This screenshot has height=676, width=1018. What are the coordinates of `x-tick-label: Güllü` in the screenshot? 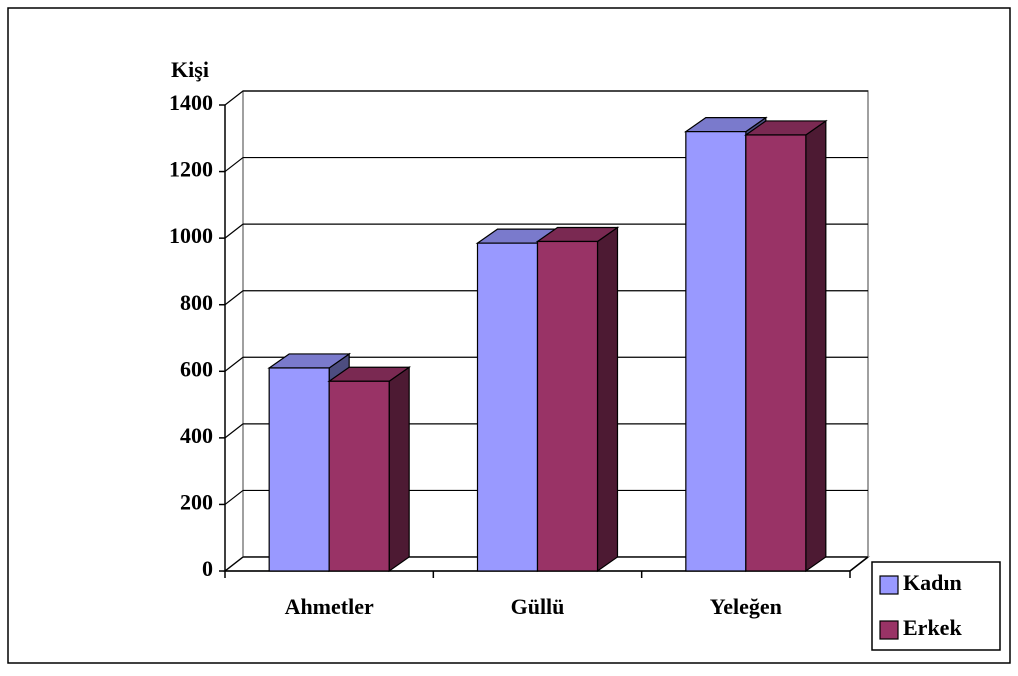 It's located at (538, 606).